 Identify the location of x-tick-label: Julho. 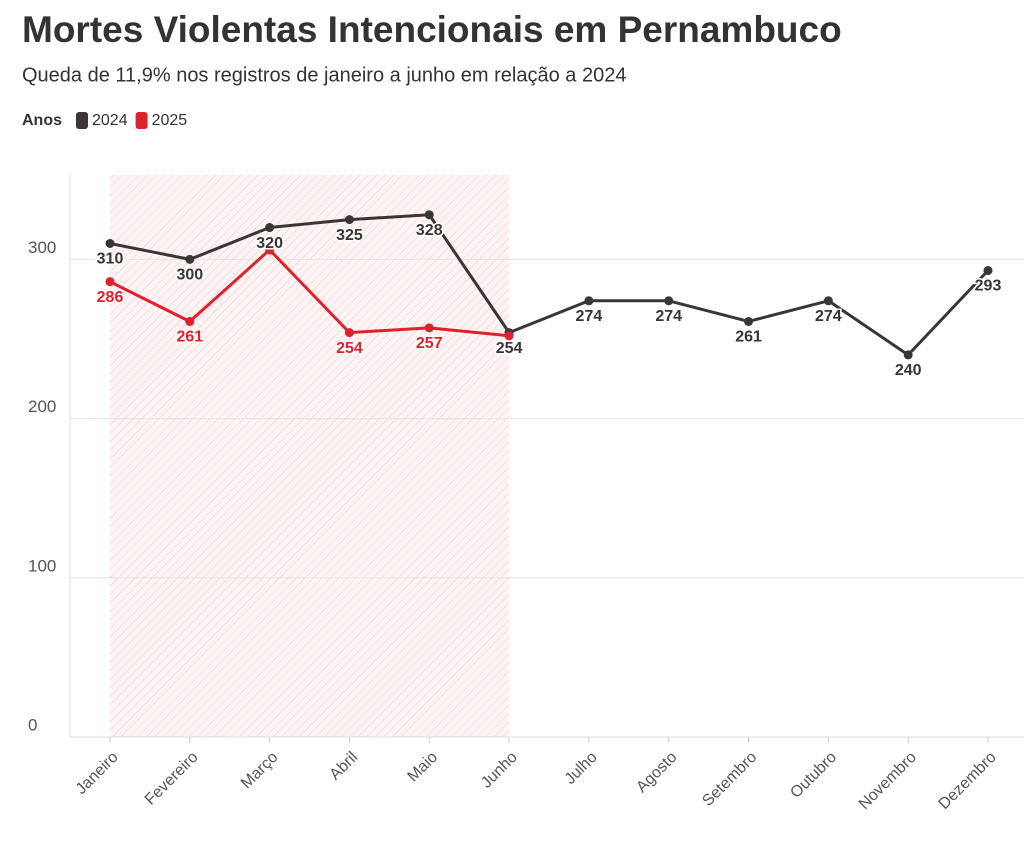
(581, 768).